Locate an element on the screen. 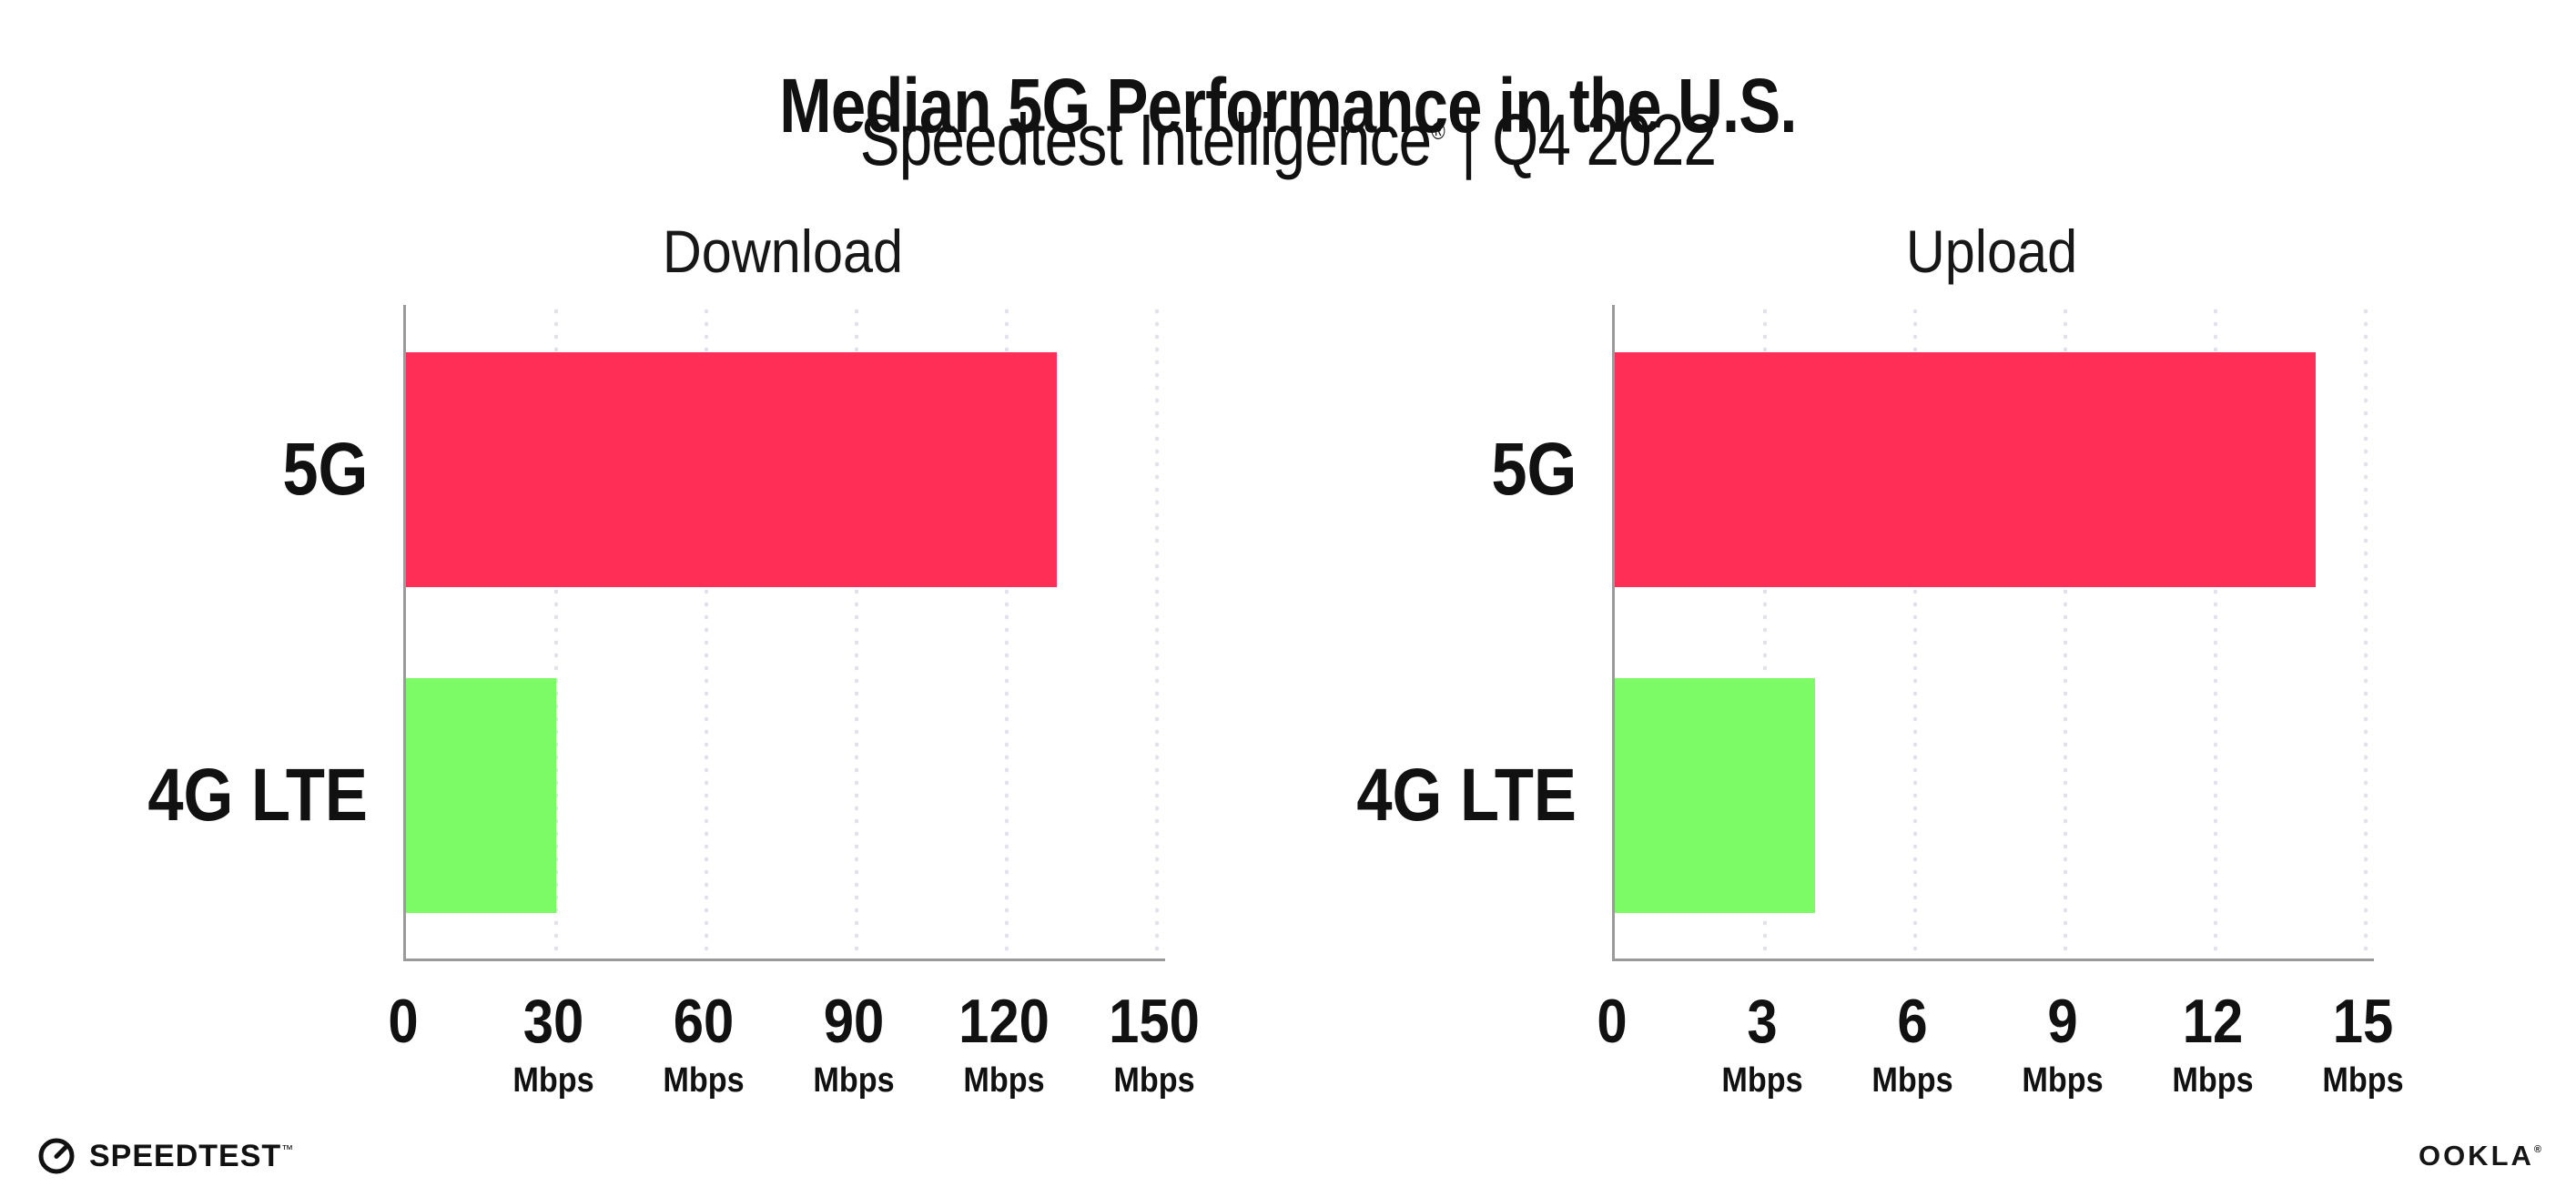 This screenshot has height=1197, width=2576. x-tick-value: 60 is located at coordinates (704, 1021).